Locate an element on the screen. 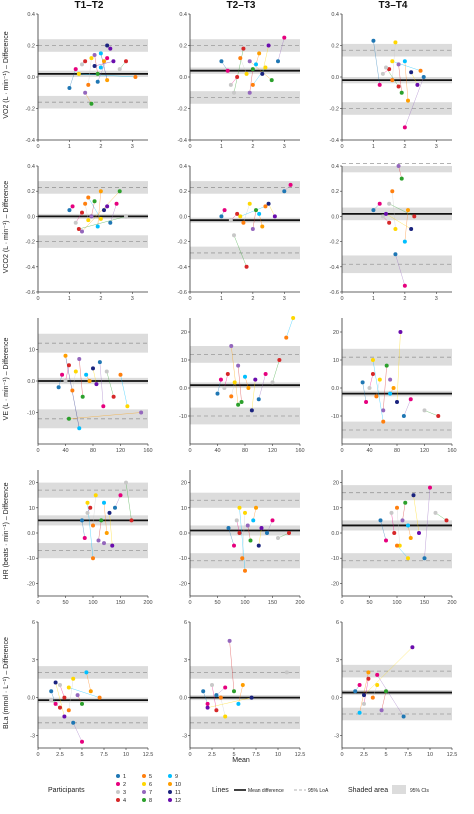 The height and width of the screenshot is (814, 474). y-tick-label: -20 is located at coordinates (335, 584).